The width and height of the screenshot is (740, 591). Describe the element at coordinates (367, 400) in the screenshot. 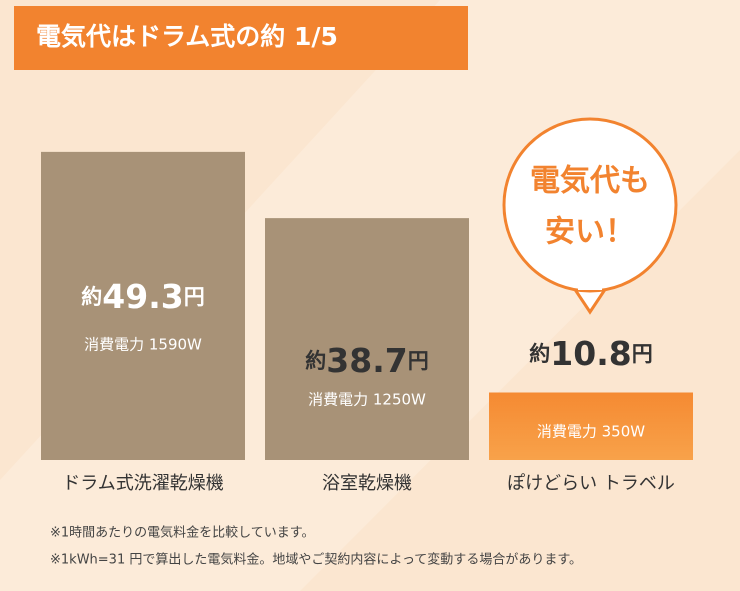

I see `sublabel: 消費電力 1250W` at that location.